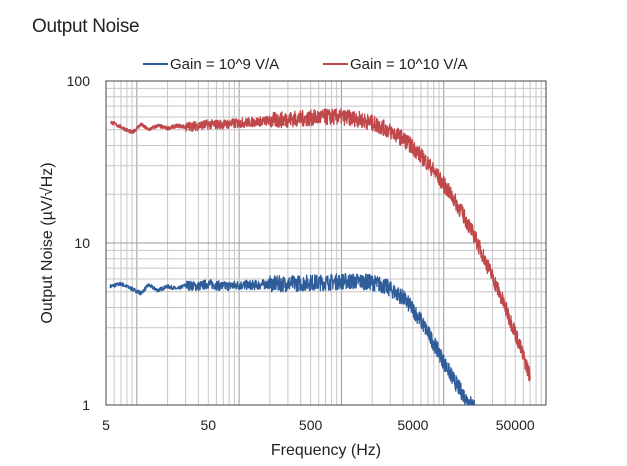  Describe the element at coordinates (224, 64) in the screenshot. I see `legend-label-1: Gain = 10^9 V/A` at that location.